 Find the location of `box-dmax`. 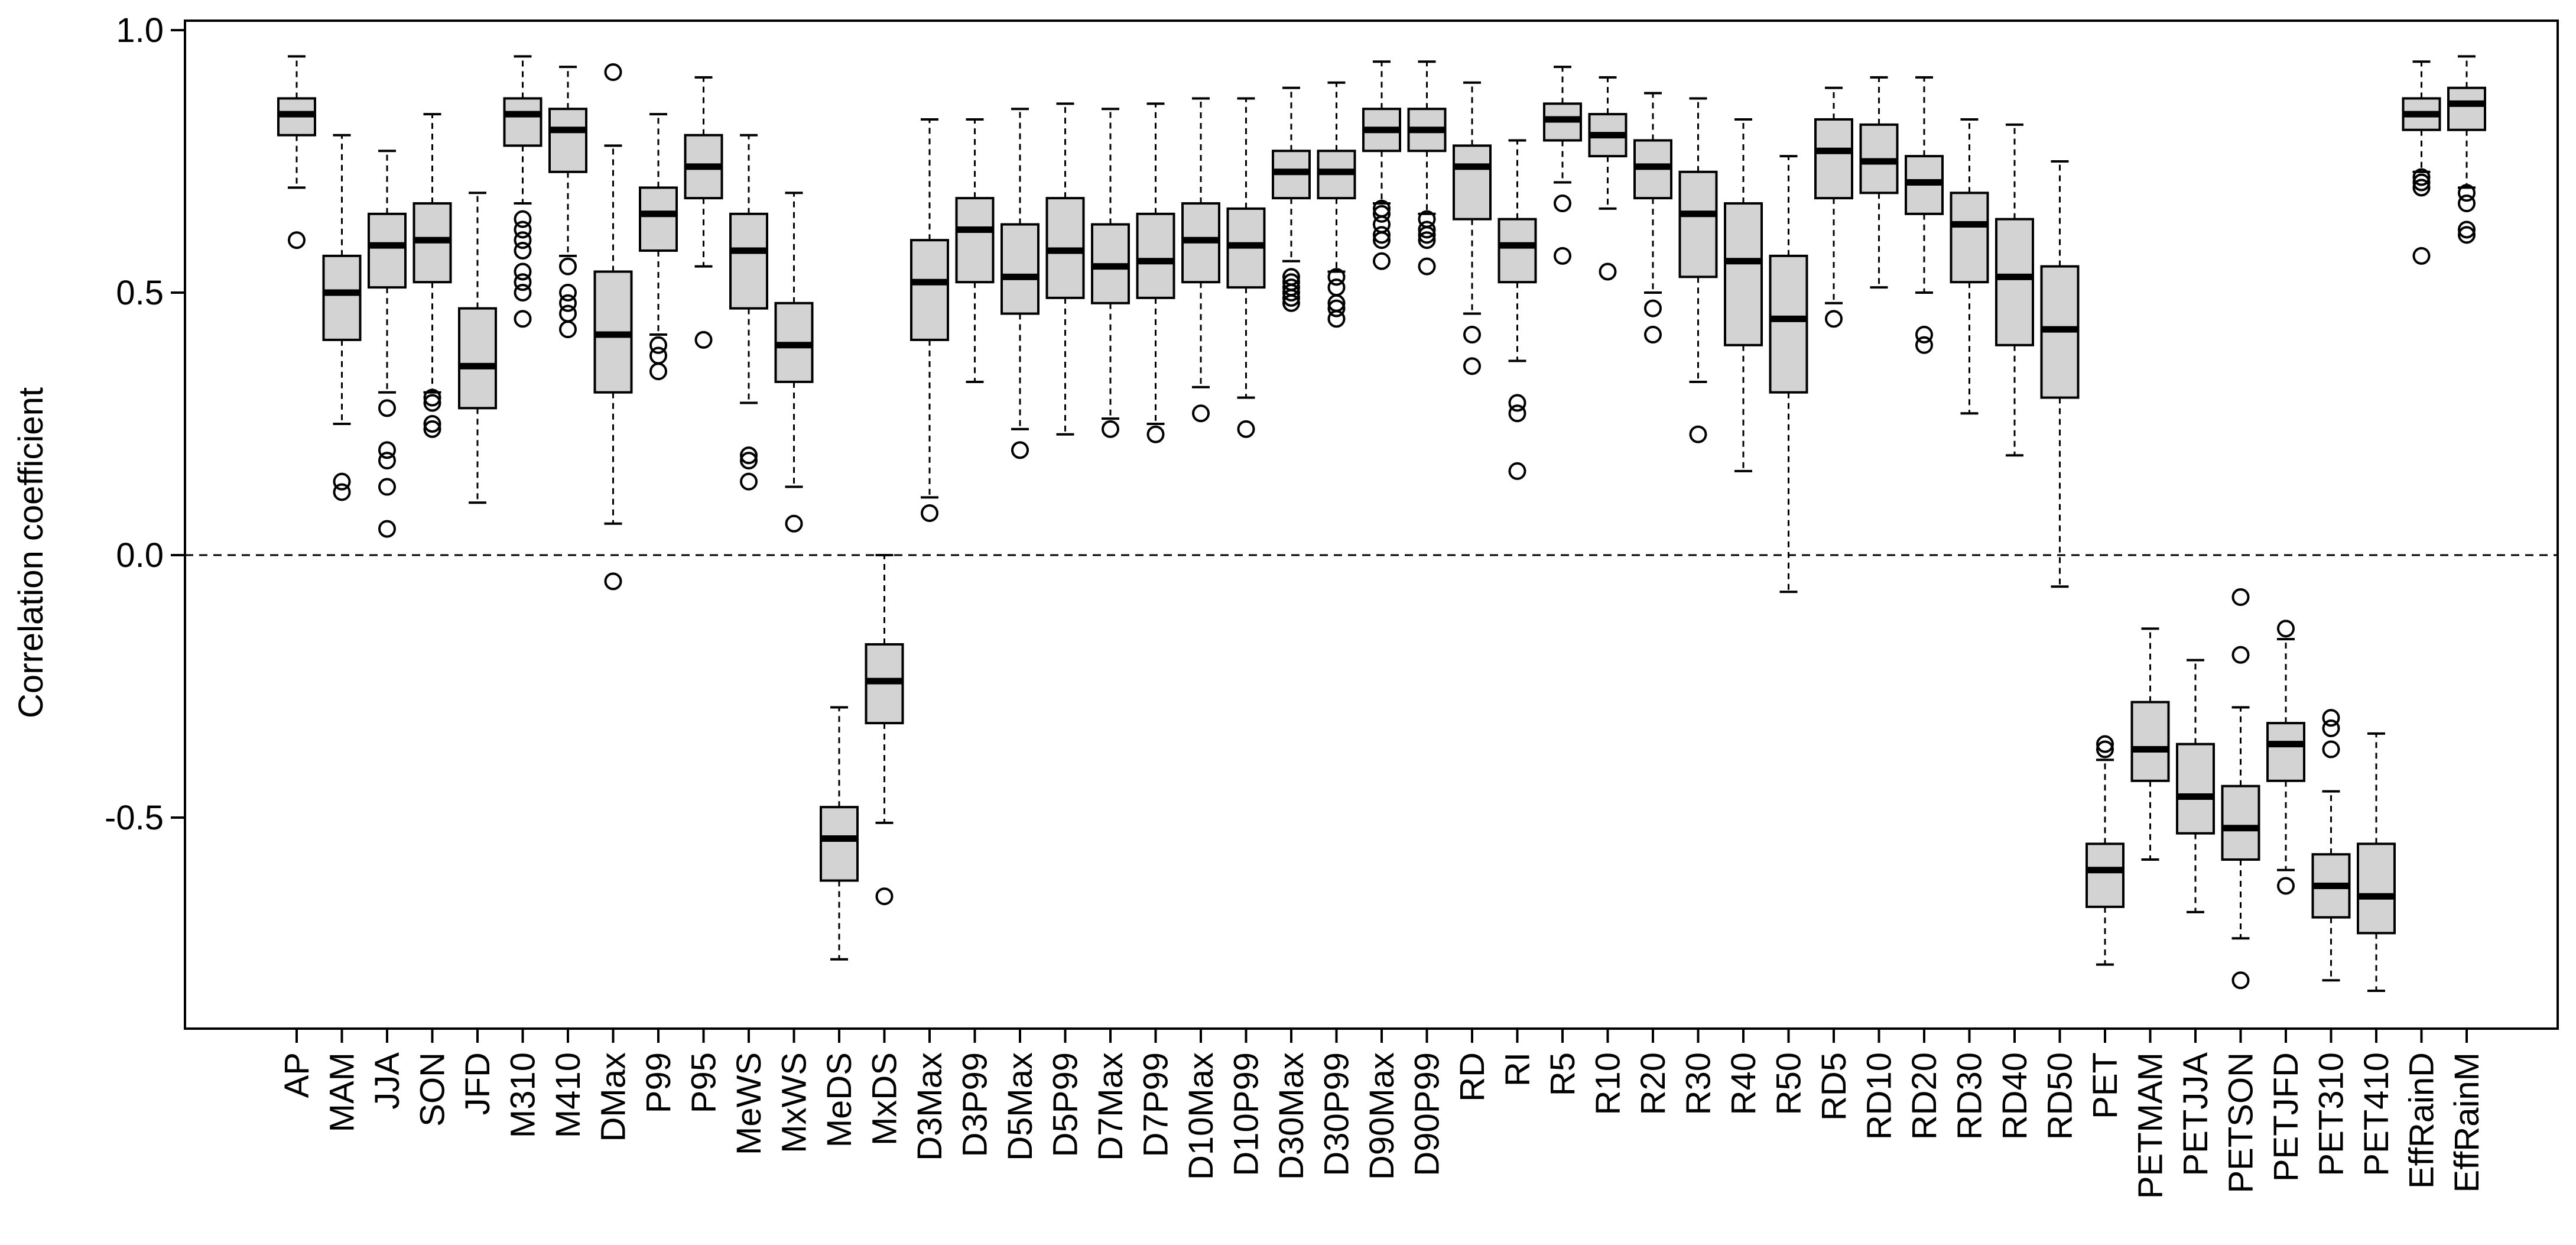

box-dmax is located at coordinates (613, 327).